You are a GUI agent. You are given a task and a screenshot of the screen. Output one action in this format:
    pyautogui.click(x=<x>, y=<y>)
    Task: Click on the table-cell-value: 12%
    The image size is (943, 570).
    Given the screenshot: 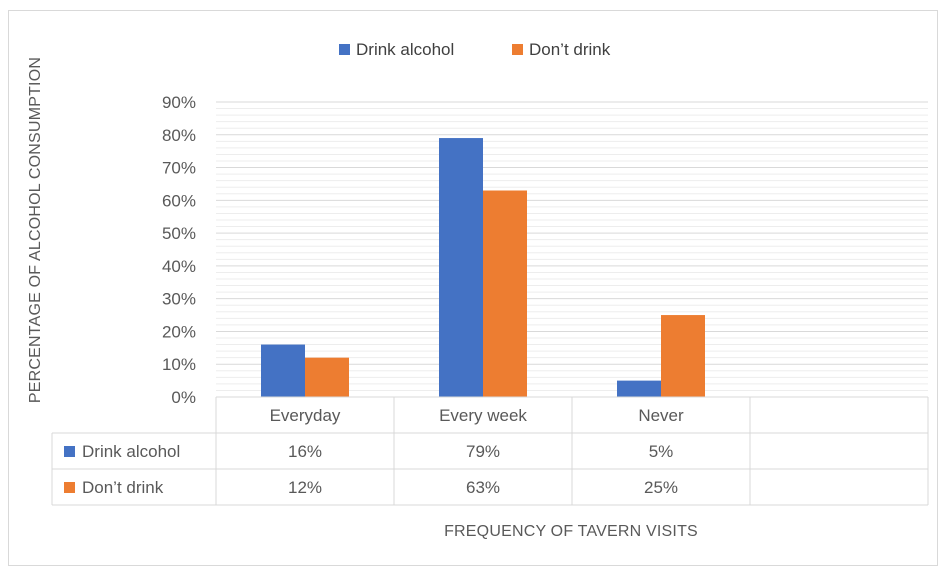 What is the action you would take?
    pyautogui.click(x=305, y=487)
    